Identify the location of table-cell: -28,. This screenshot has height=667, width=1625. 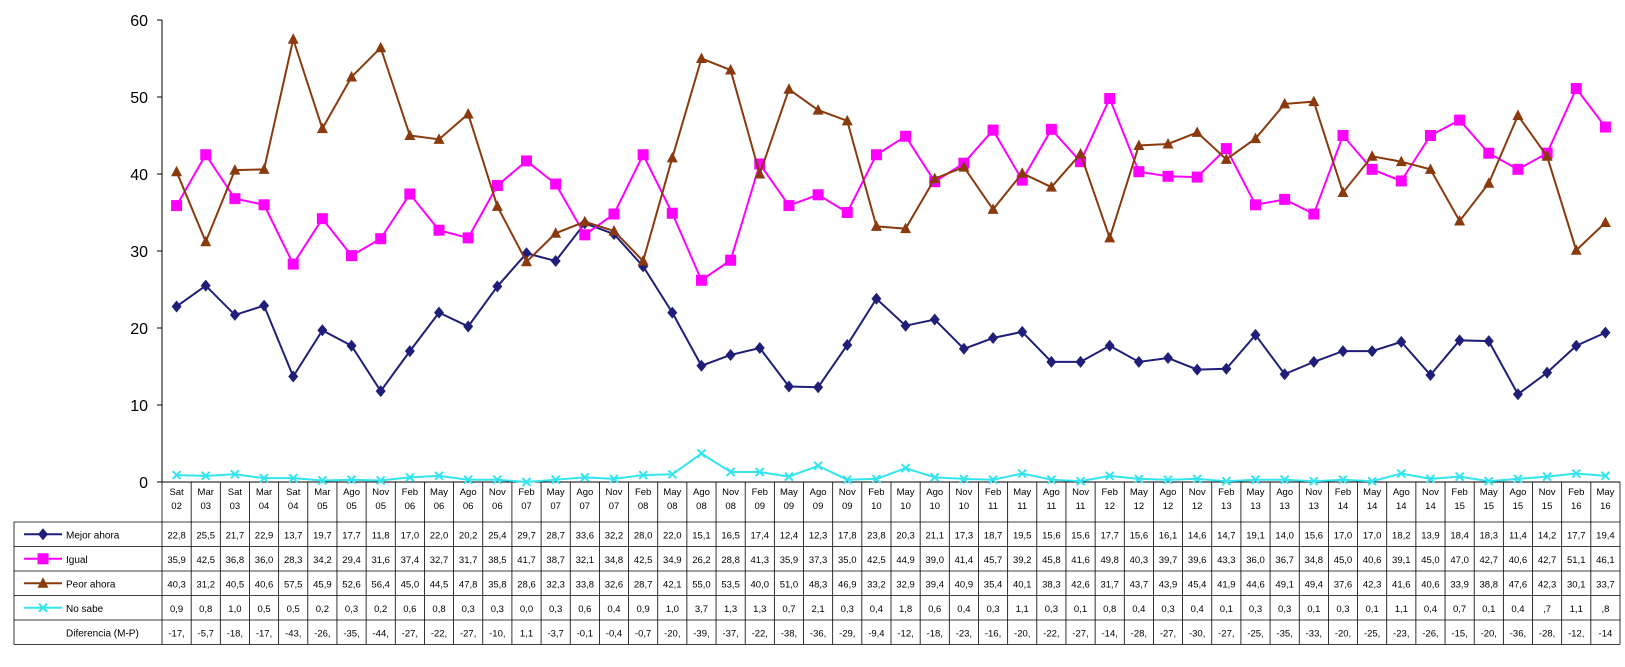
(1547, 633).